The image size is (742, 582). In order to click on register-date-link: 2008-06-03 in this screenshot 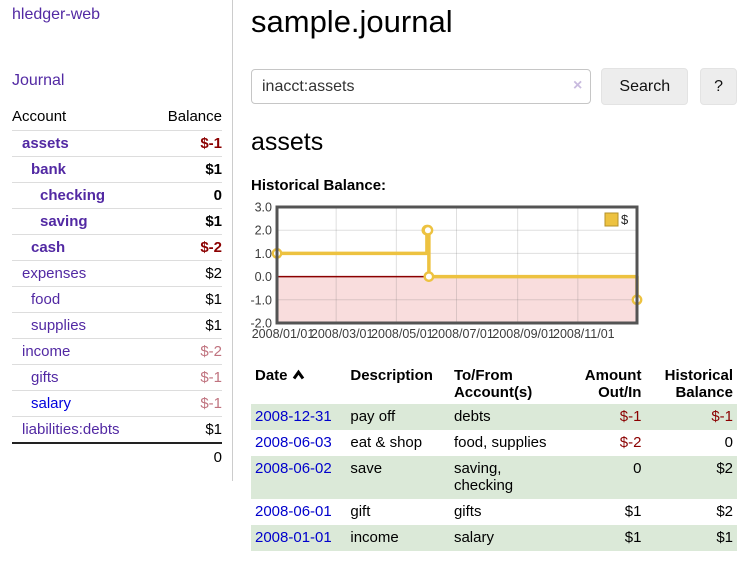, I will do `click(293, 442)`.